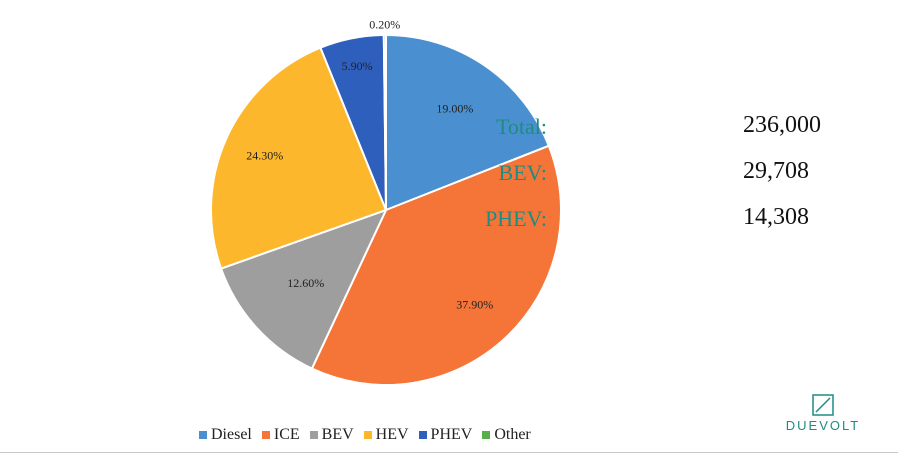 The width and height of the screenshot is (898, 456). What do you see at coordinates (474, 304) in the screenshot?
I see `slice-label-ice: 37.90%` at bounding box center [474, 304].